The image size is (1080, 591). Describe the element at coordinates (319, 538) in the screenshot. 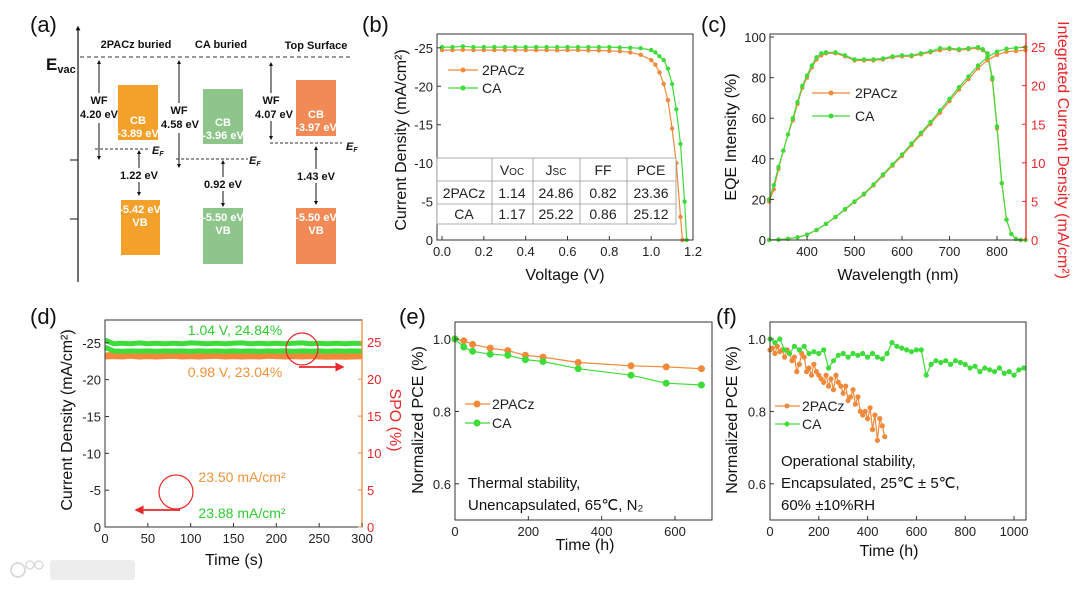

I see `x-tick-label: 250` at that location.